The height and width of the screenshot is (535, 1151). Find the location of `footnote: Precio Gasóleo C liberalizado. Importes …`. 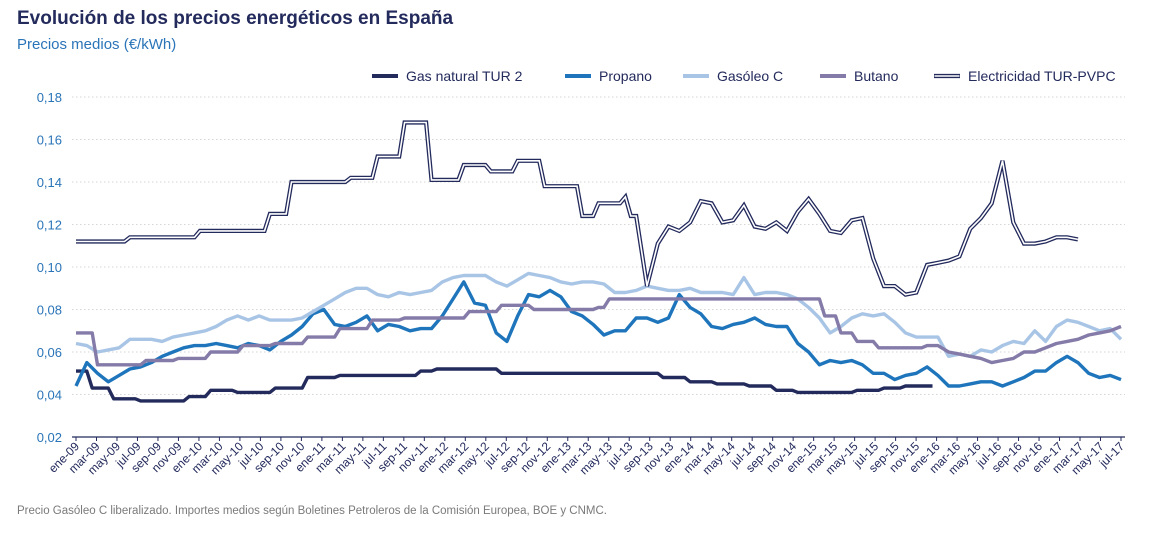

footnote: Precio Gasóleo C liberalizado. Importes … is located at coordinates (312, 511).